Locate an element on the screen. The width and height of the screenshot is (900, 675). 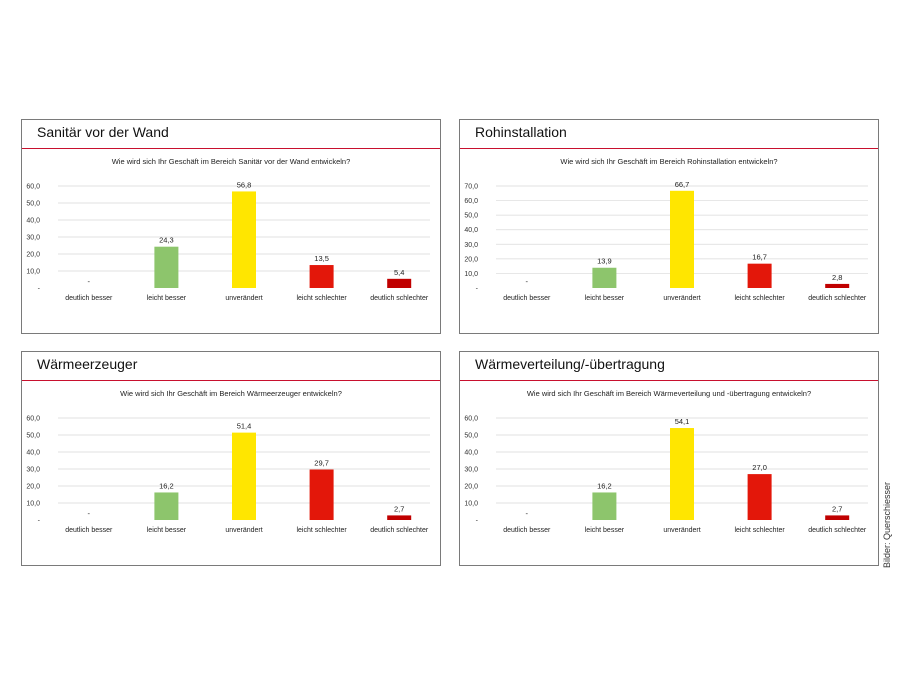
panel-title: Sanitär vor der Wand is located at coordinates (103, 132).